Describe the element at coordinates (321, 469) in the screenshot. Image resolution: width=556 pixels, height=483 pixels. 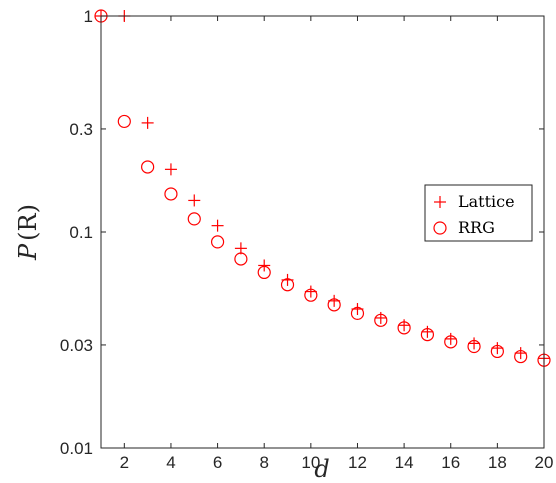
I see `x-axis-title: d` at that location.